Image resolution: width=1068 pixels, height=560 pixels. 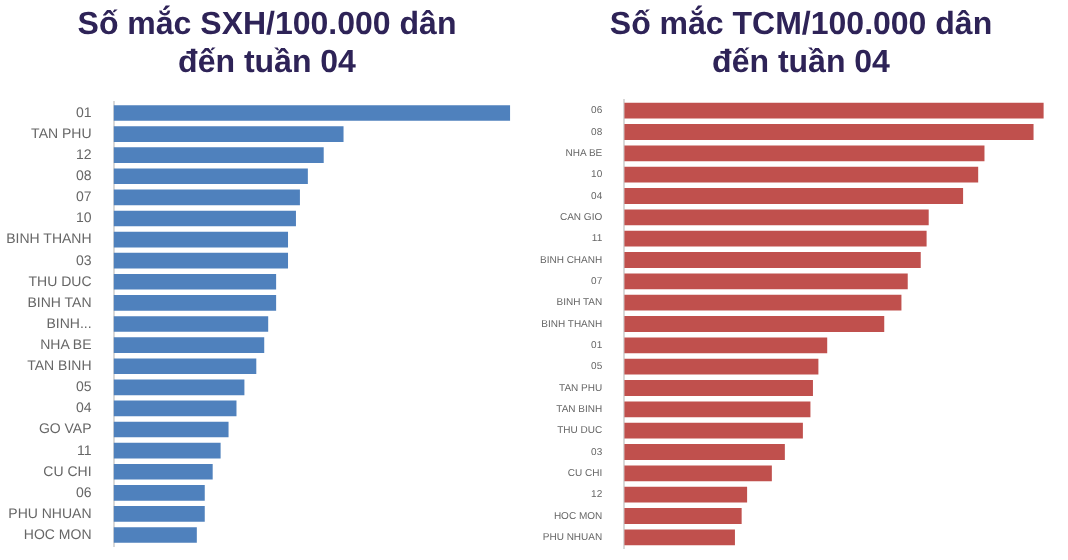 I want to click on chart-title: Số mắc TCM/100.000 dân đến tuần 04, so click(x=801, y=44).